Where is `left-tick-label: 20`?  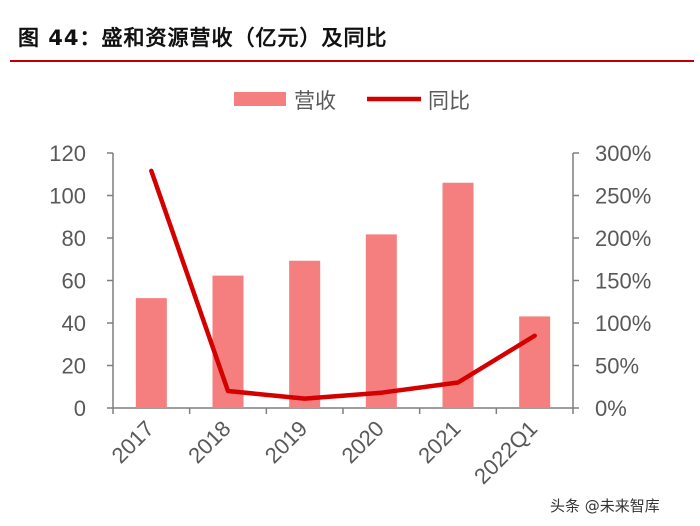
left-tick-label: 20 is located at coordinates (74, 366).